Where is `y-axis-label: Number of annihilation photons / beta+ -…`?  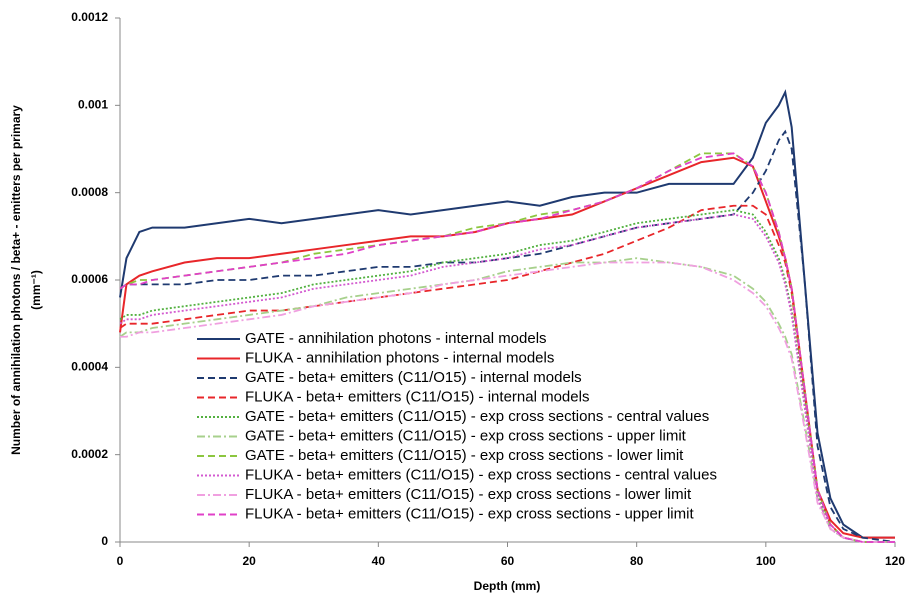 y-axis-label: Number of annihilation photons / beta+ -… is located at coordinates (16, 280).